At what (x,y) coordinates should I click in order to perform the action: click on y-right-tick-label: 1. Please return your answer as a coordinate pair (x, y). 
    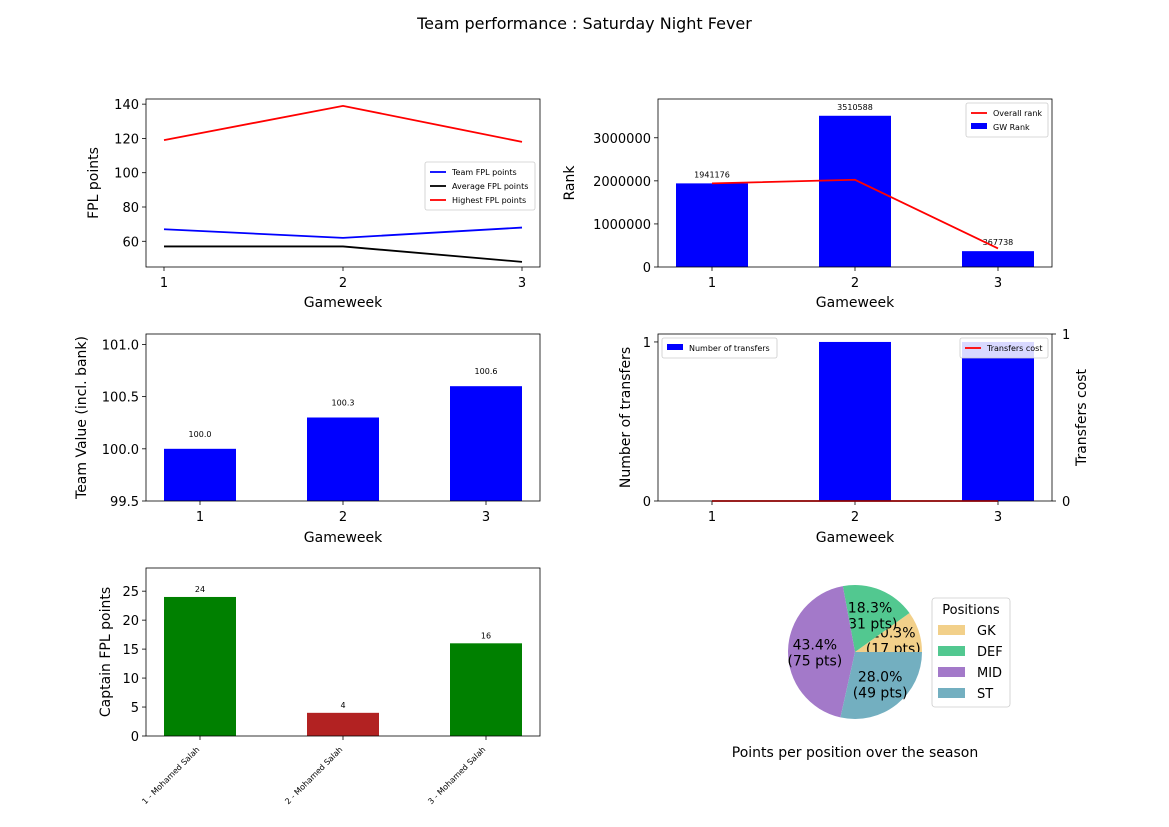
    Looking at the image, I should click on (1066, 335).